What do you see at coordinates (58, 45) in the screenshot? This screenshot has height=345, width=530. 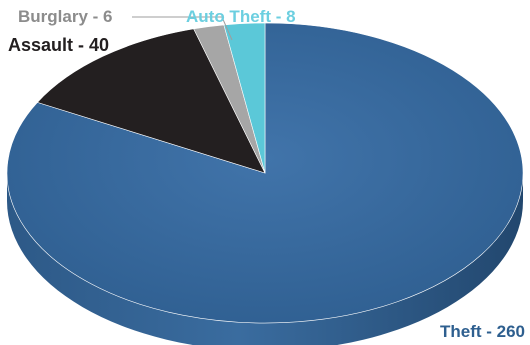 I see `data-label-assault: Assault - 40` at bounding box center [58, 45].